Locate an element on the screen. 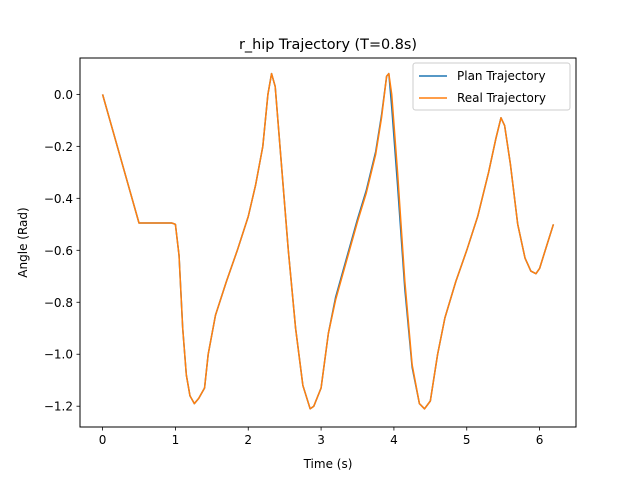 This screenshot has width=640, height=480. y-tick-label: −0.2 is located at coordinates (58, 147).